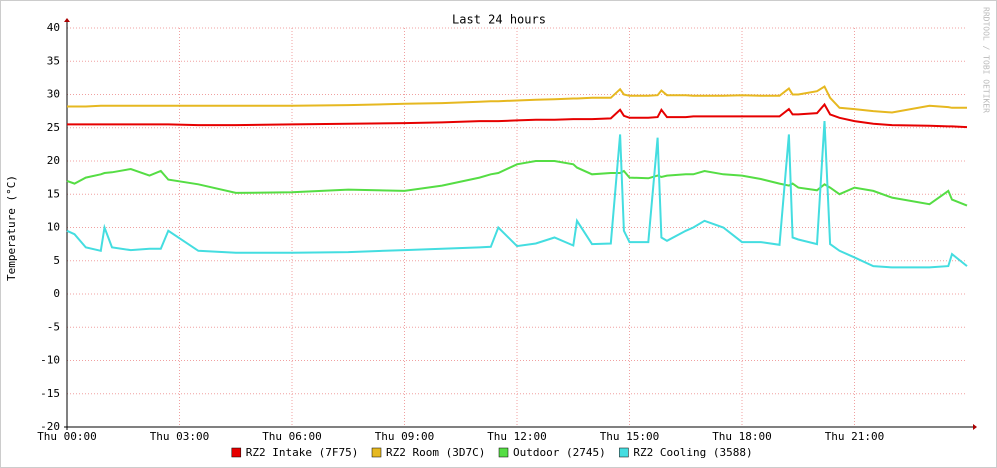 This screenshot has height=468, width=997. Describe the element at coordinates (630, 436) in the screenshot. I see `x-tick-label: Thu 15:00` at that location.